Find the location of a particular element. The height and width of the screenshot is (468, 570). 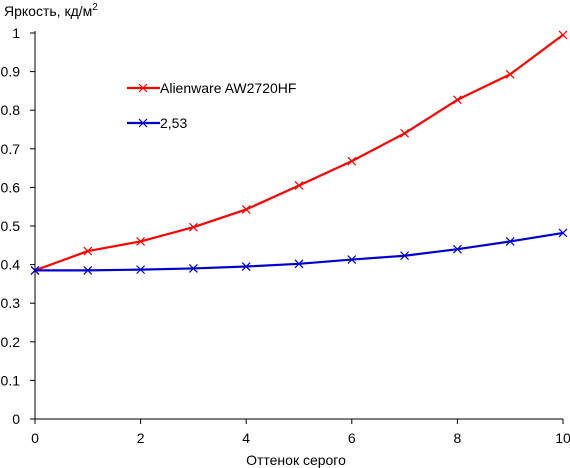

x-axis-label: Оттенок серого is located at coordinates (296, 460).